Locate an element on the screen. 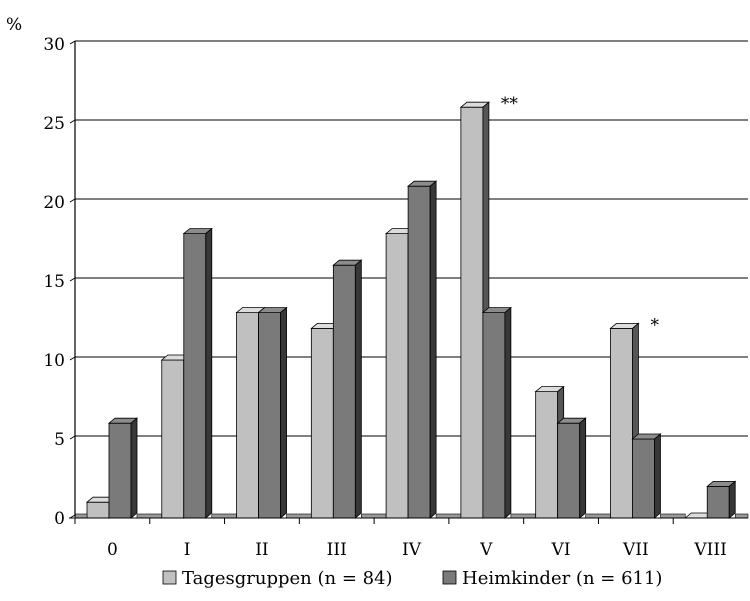 The height and width of the screenshot is (601, 750). y-tick-label: 0 is located at coordinates (59, 519).